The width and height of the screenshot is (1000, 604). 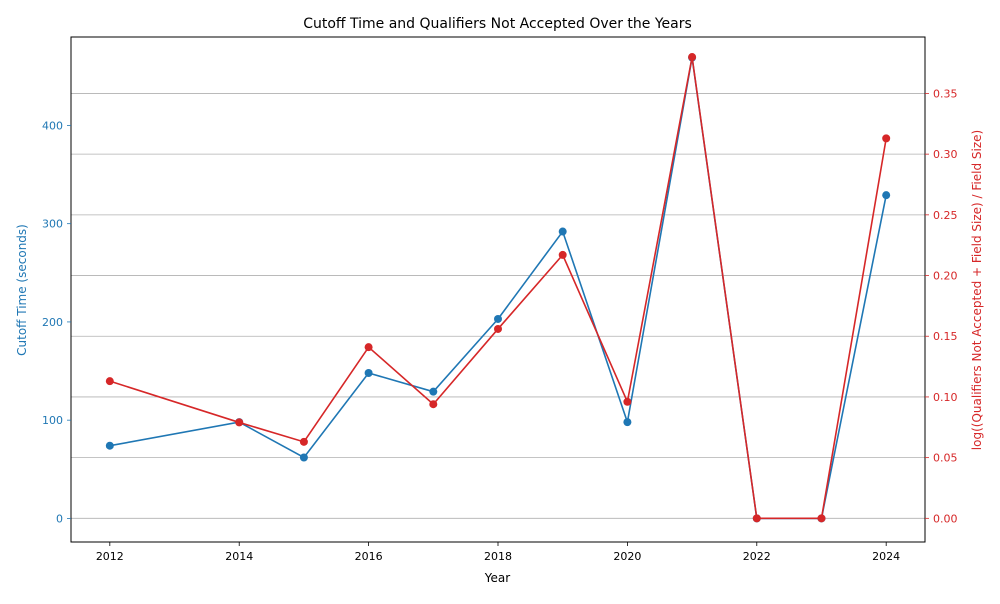 What do you see at coordinates (945, 93) in the screenshot?
I see `right-y-tick-label: 0.35` at bounding box center [945, 93].